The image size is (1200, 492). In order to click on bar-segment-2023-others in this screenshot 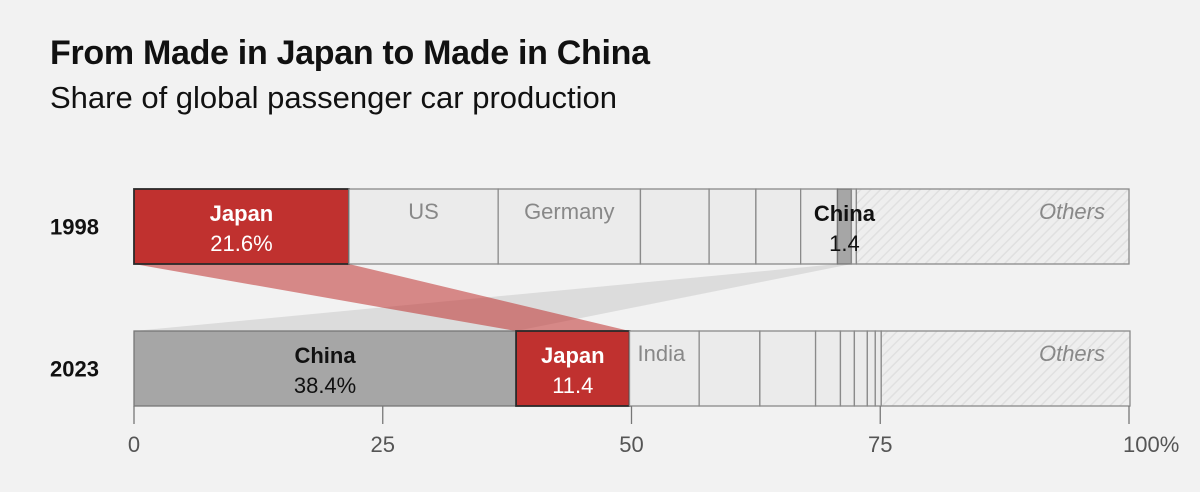, I will do `click(1005, 368)`.